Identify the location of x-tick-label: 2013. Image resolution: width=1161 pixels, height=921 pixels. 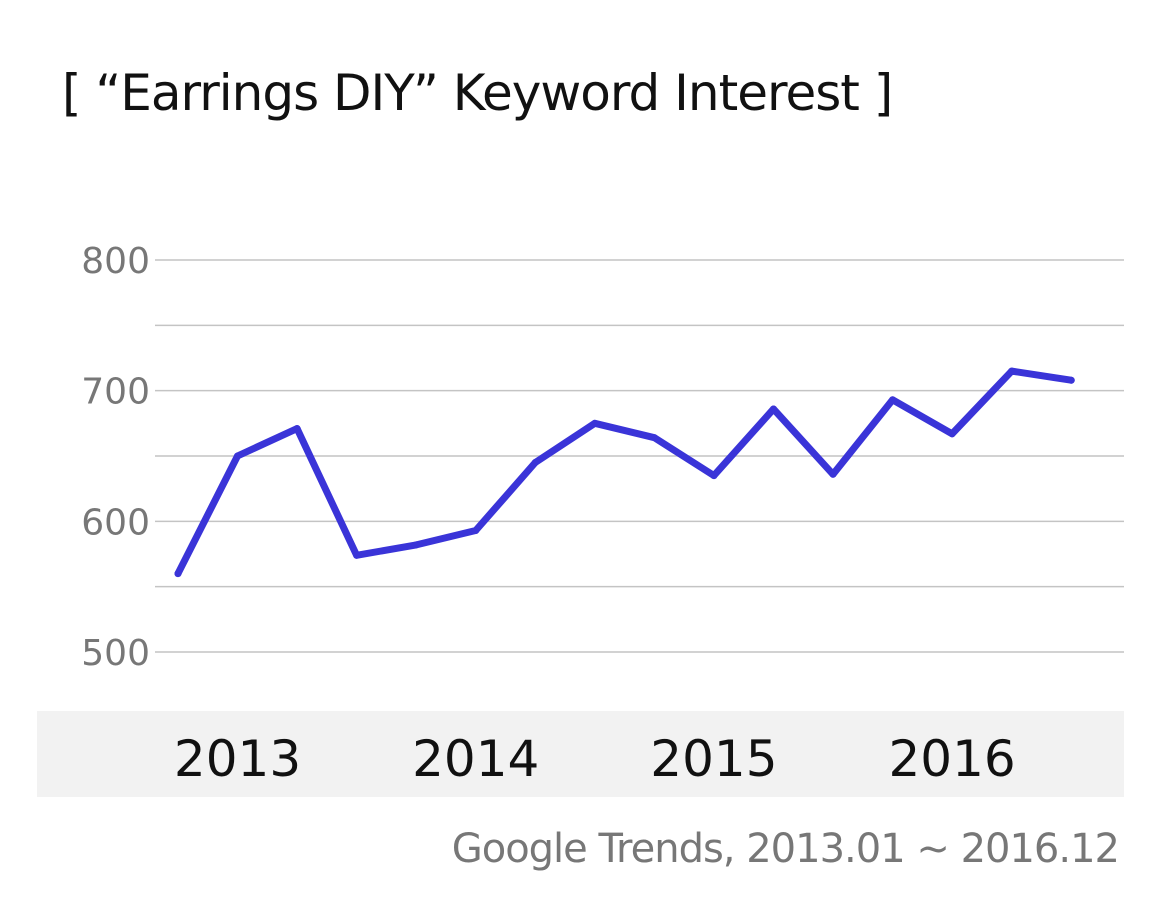
(237, 759).